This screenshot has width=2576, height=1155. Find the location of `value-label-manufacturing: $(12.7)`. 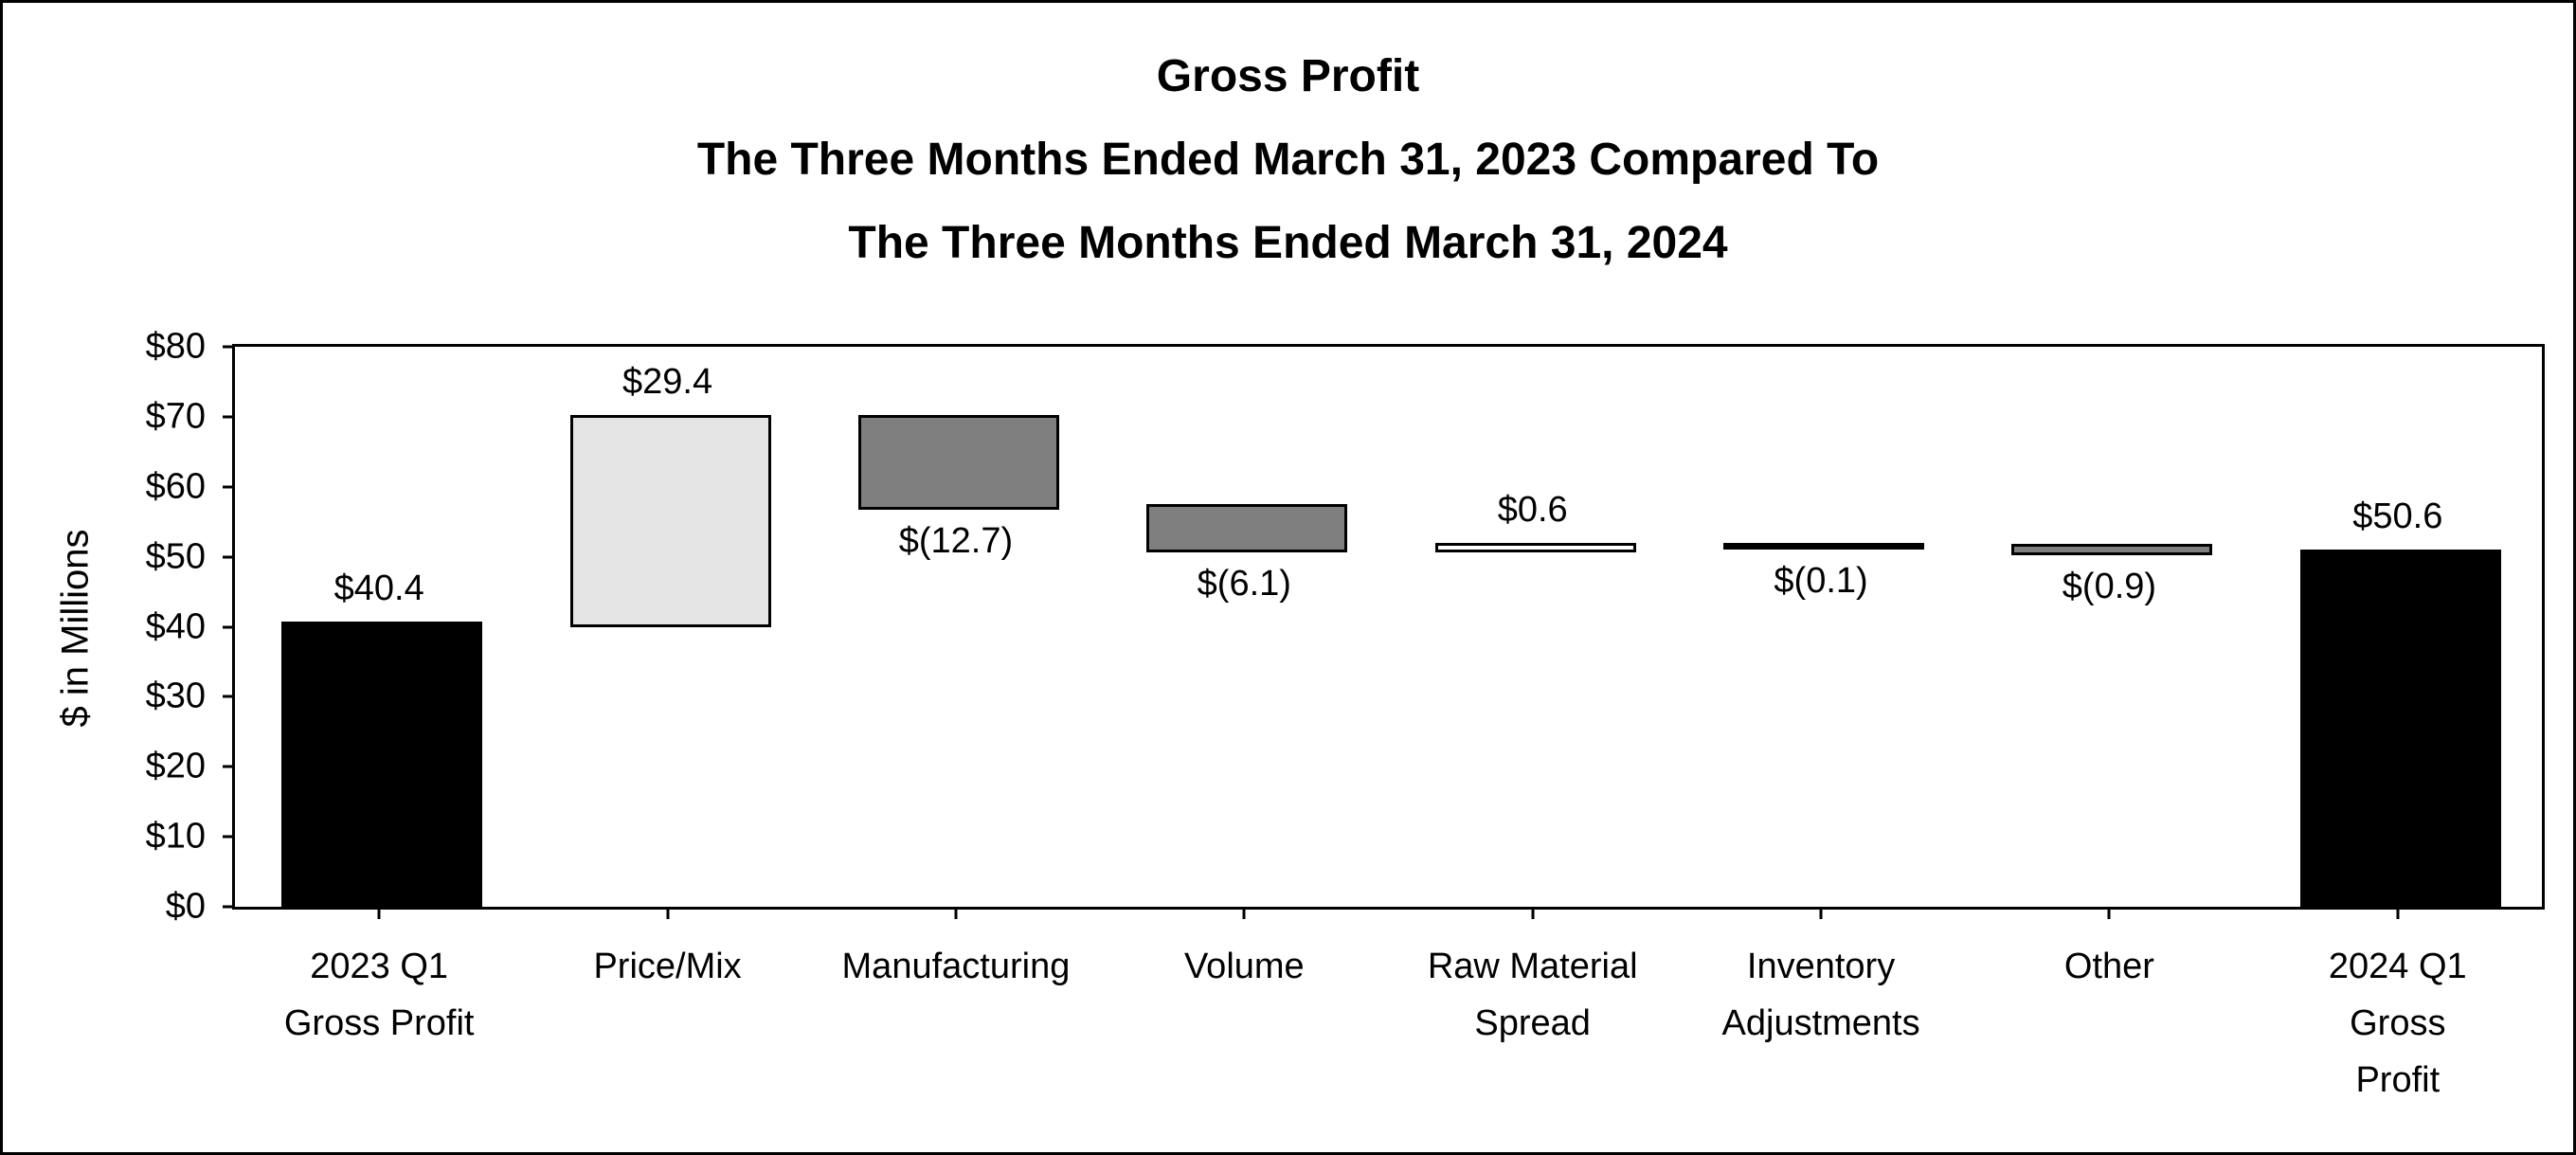

value-label-manufacturing: $(12.7) is located at coordinates (956, 541).